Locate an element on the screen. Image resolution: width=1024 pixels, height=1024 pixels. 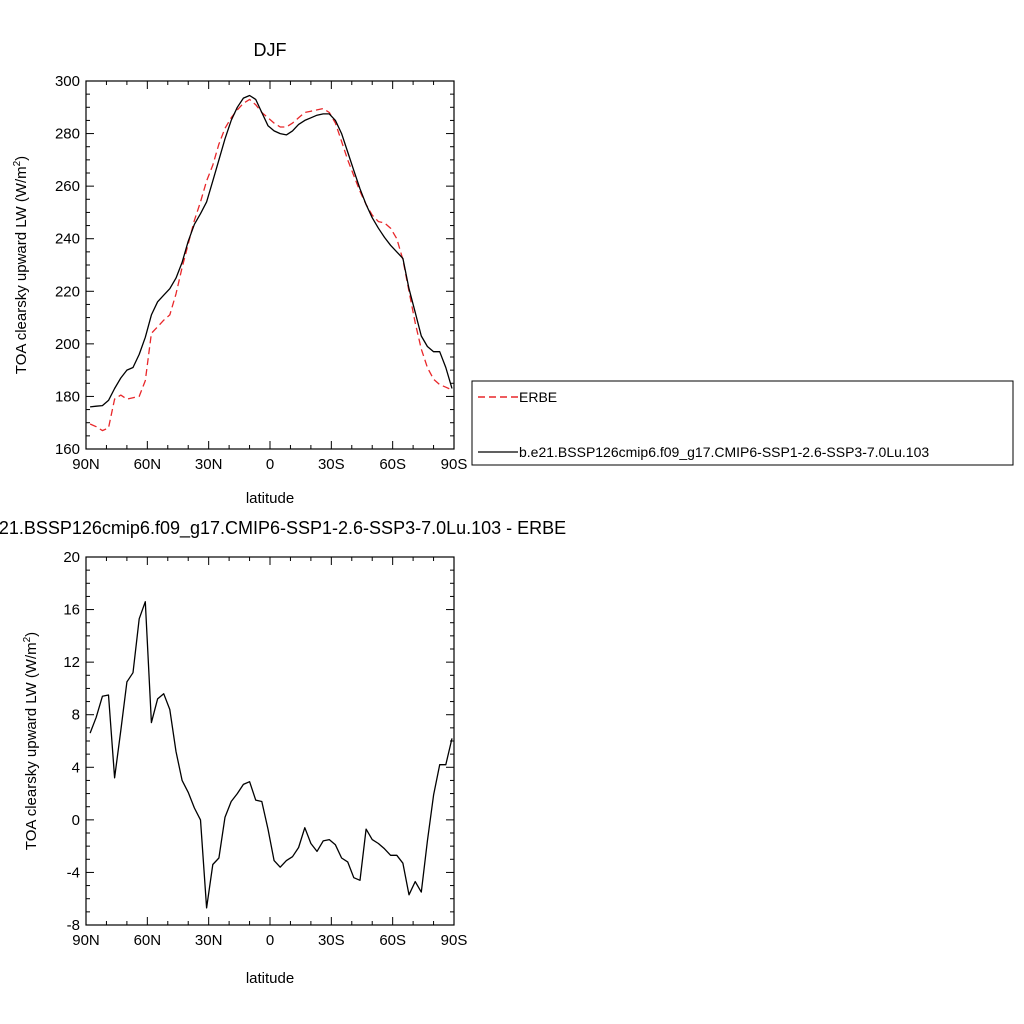
legend-box is located at coordinates (742, 423).